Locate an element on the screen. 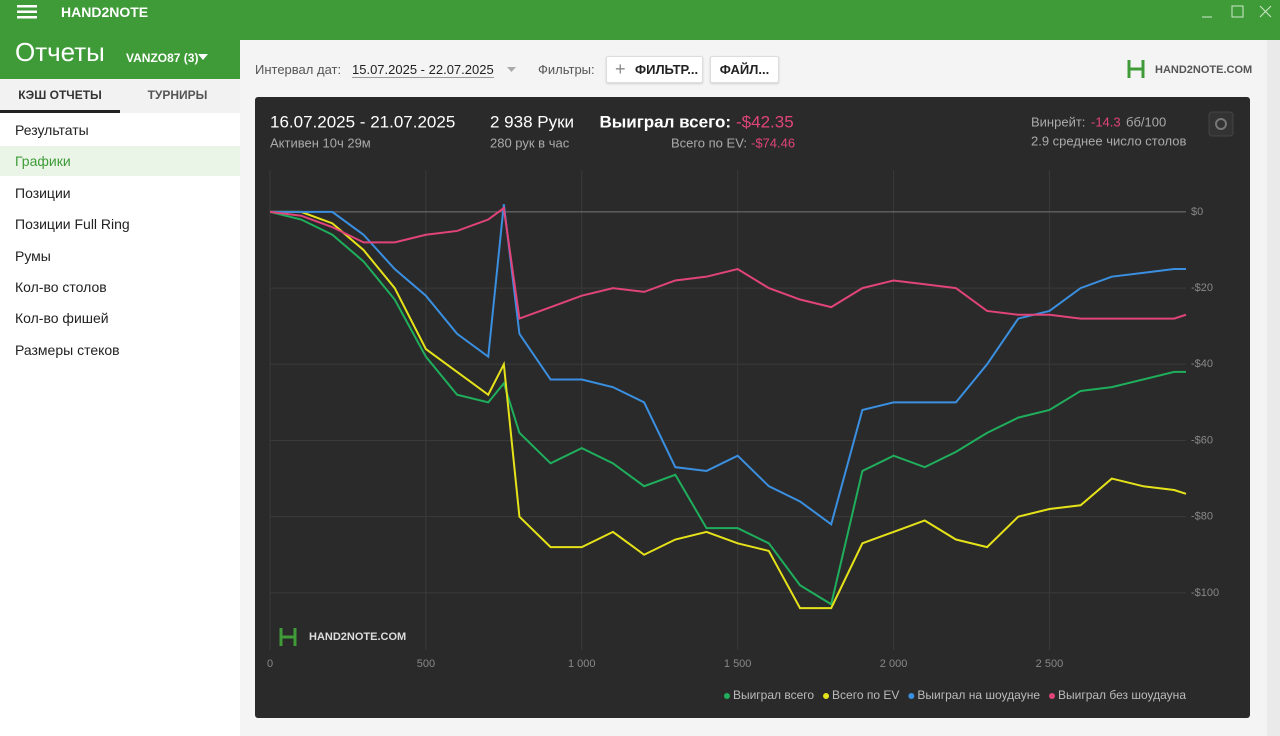 The width and height of the screenshot is (1280, 736). app-title: HAND2NOTE is located at coordinates (105, 12).